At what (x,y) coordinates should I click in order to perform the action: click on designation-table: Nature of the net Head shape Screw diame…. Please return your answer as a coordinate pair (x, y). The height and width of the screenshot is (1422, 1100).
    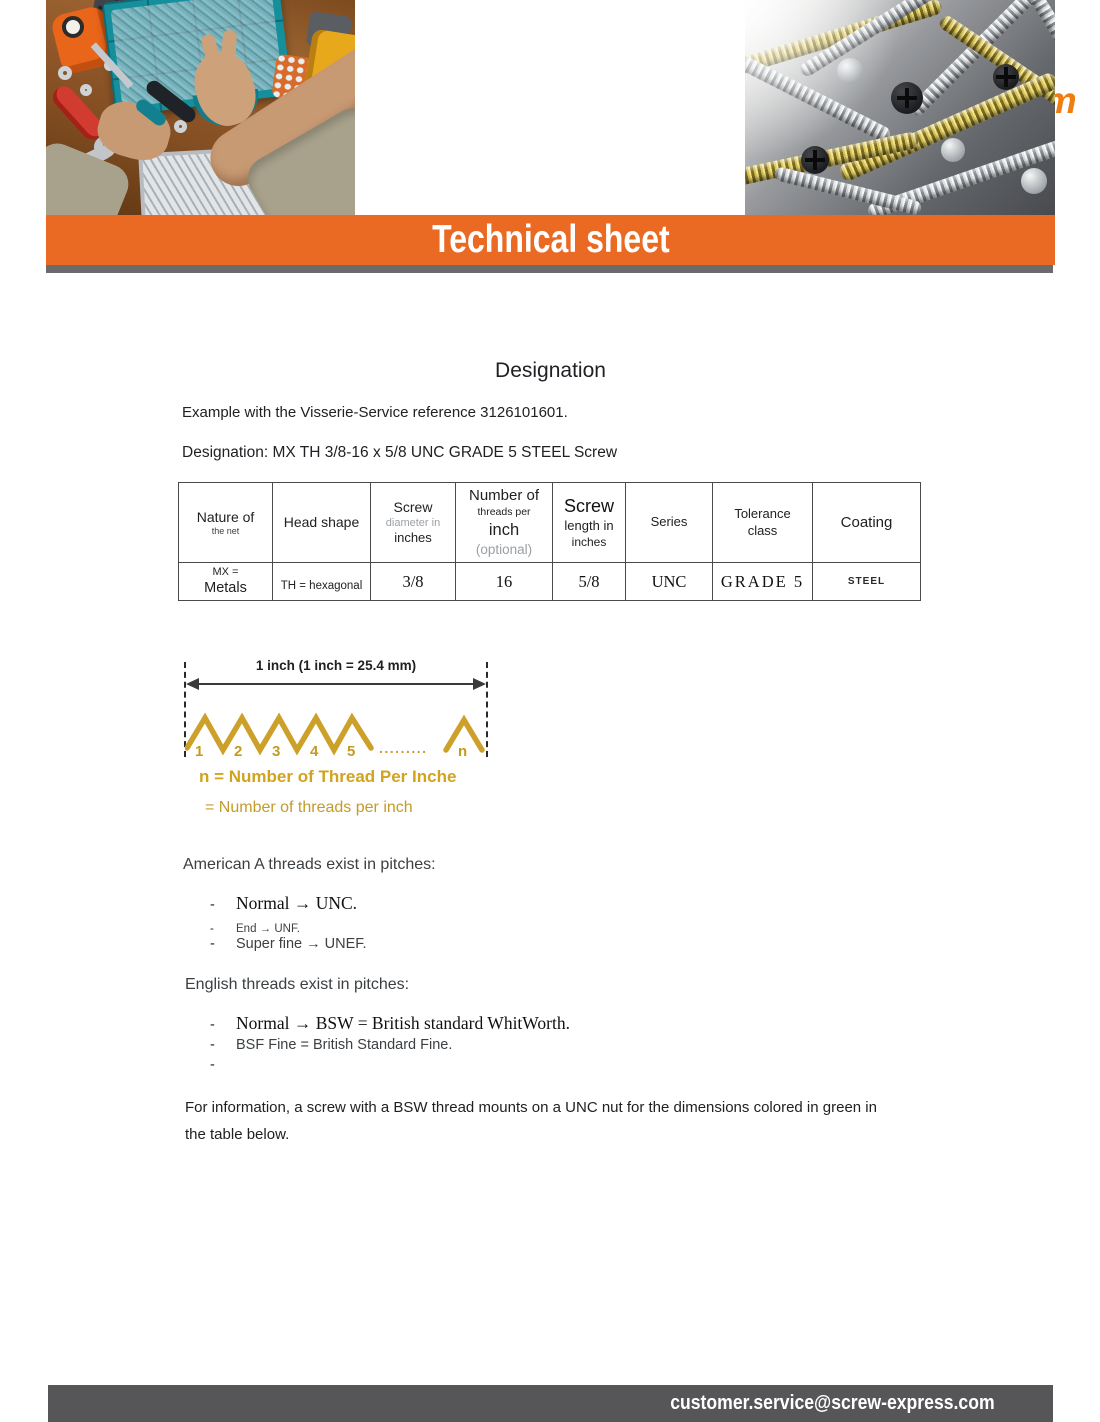
    Looking at the image, I should click on (549, 542).